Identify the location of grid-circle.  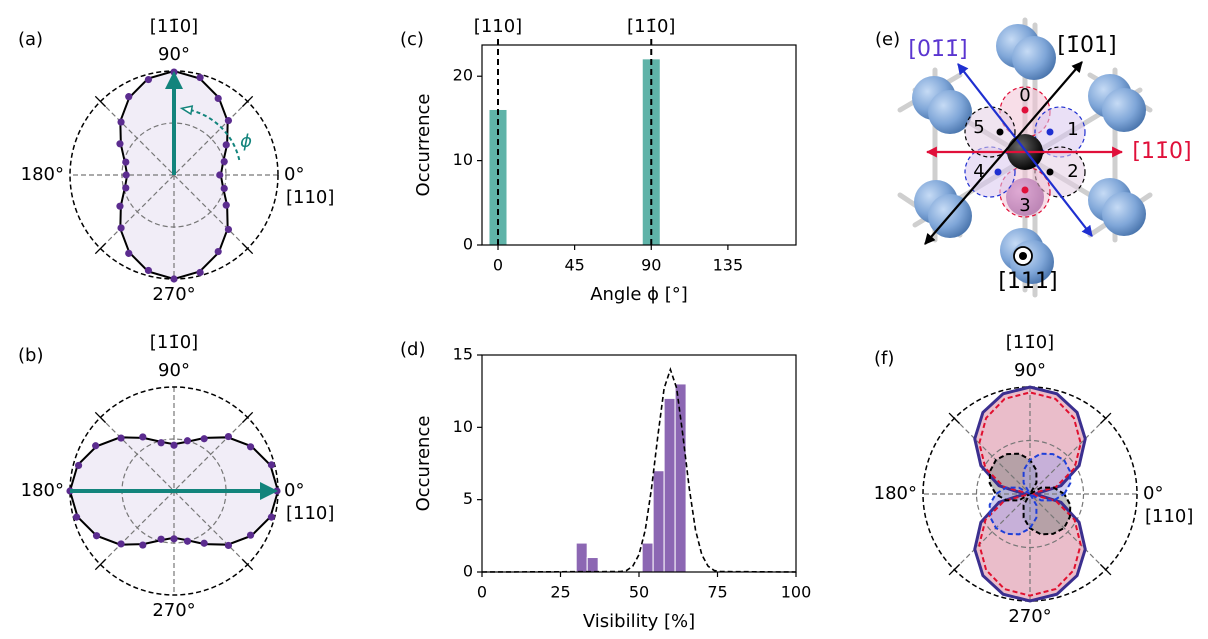
(1030, 494).